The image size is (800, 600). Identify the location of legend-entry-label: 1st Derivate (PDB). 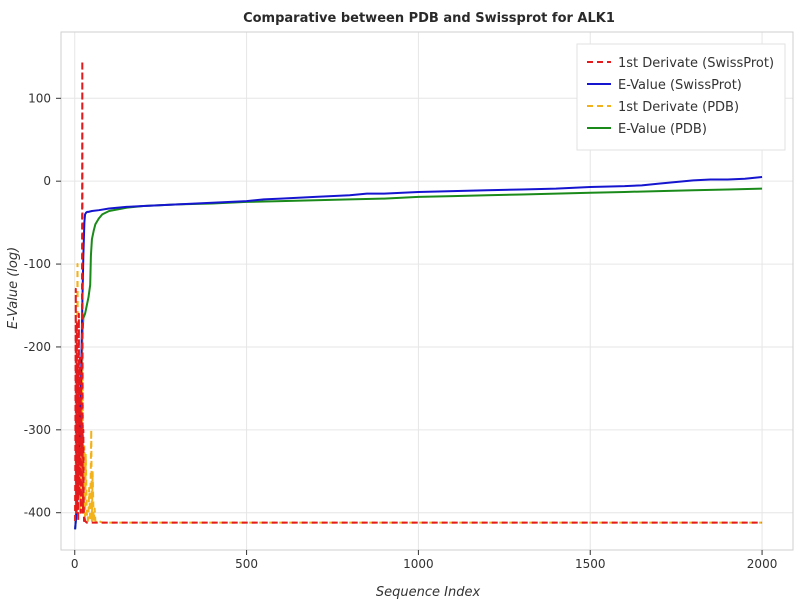
(678, 107).